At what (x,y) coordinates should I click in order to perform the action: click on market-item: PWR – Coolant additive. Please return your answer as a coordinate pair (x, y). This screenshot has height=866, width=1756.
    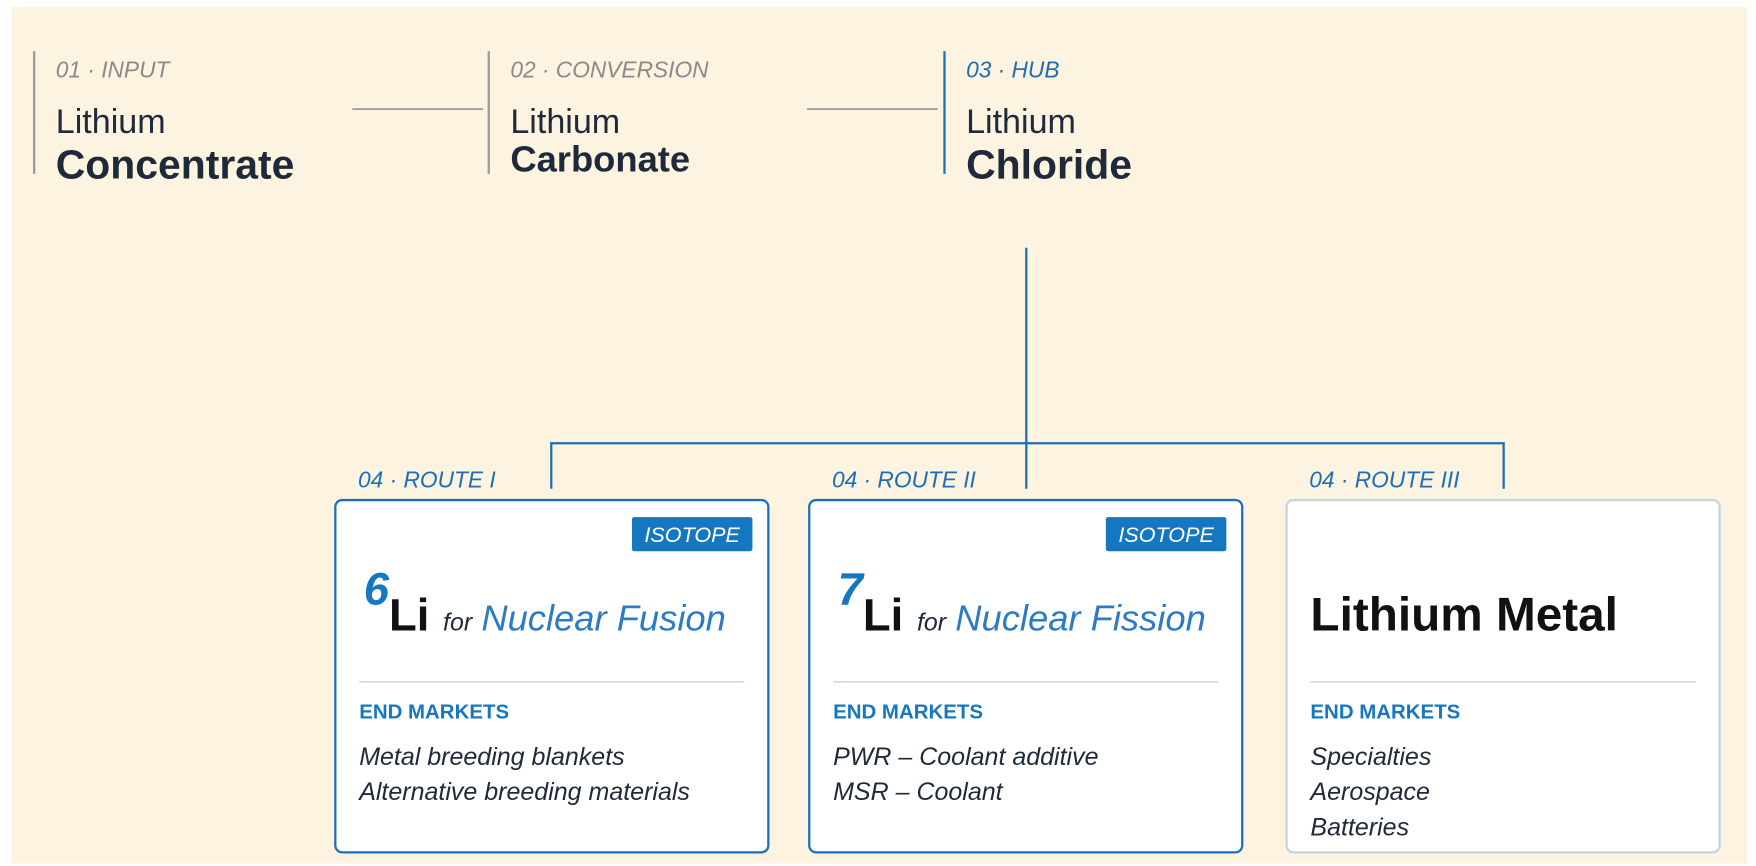
    Looking at the image, I should click on (965, 757).